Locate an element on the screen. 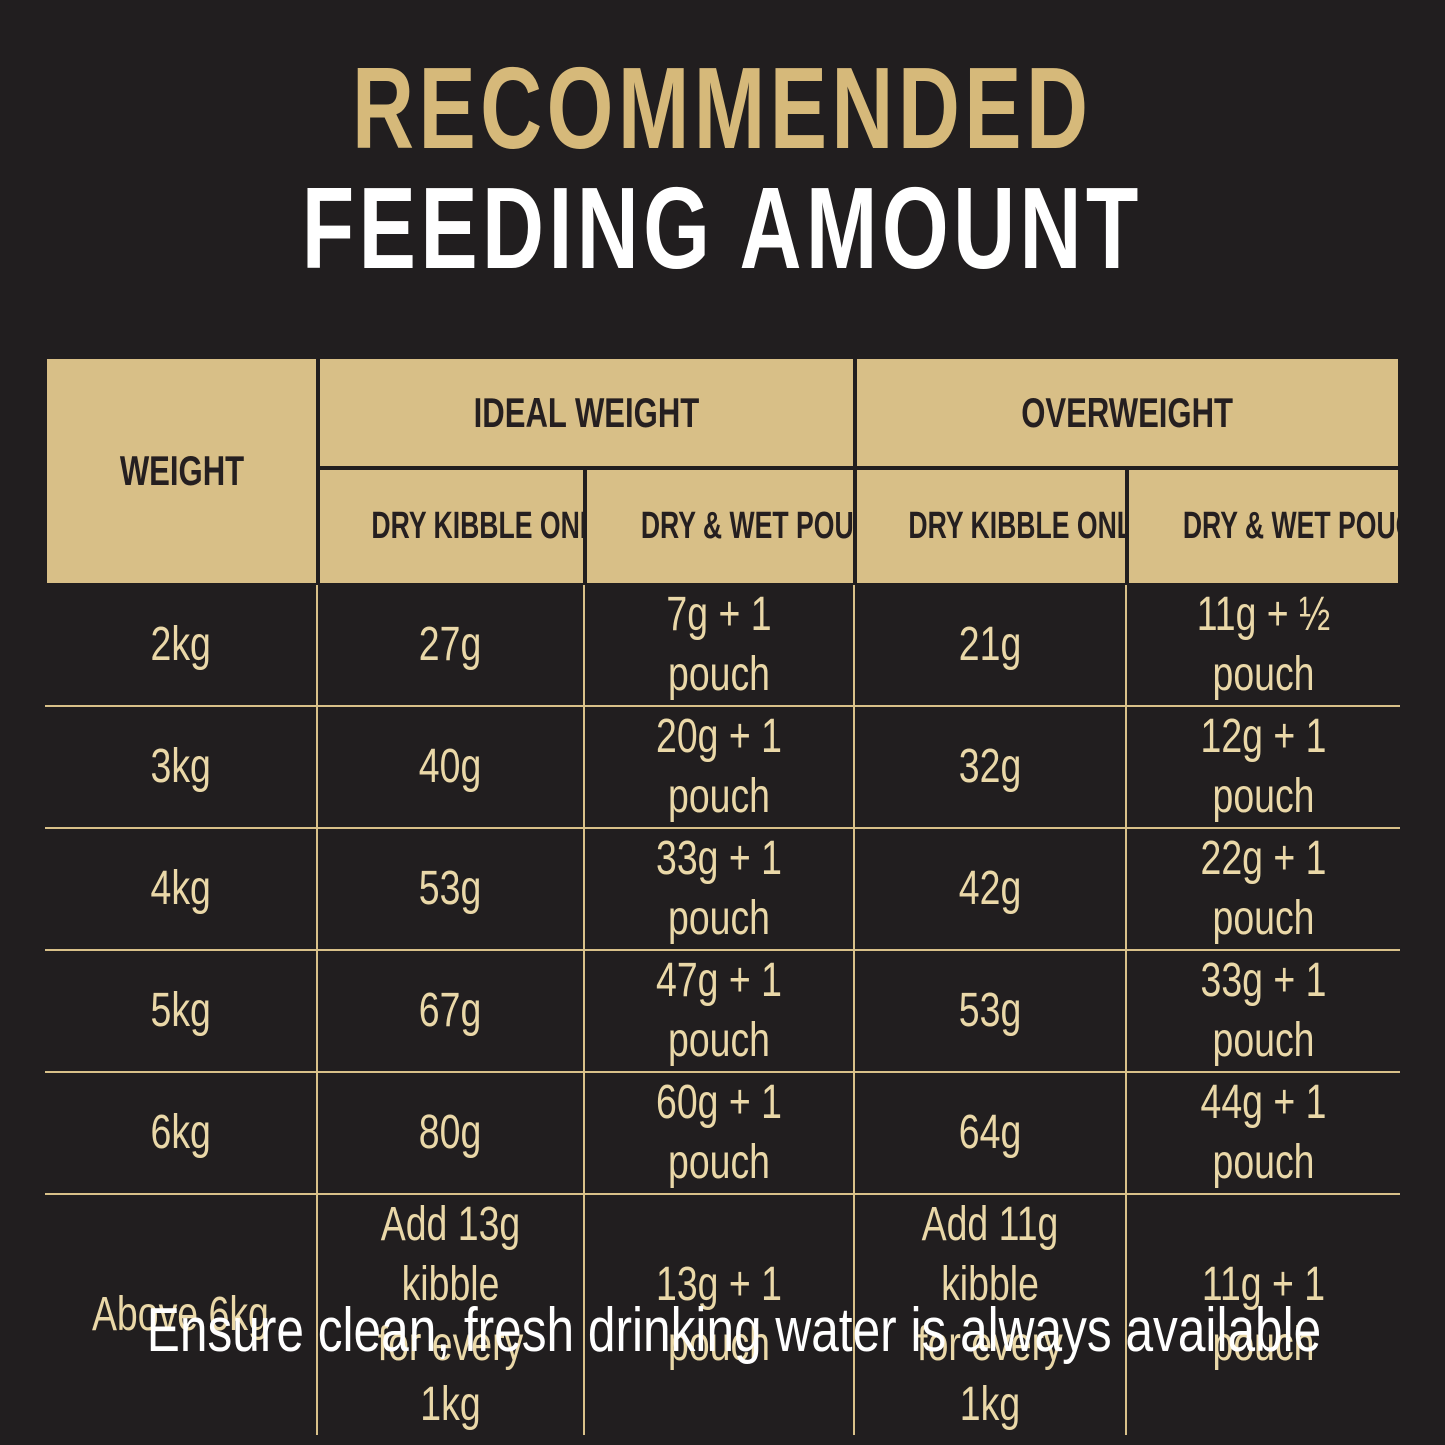  title-feeding-amount-text: FEEDING AMOUNT is located at coordinates (722, 228).